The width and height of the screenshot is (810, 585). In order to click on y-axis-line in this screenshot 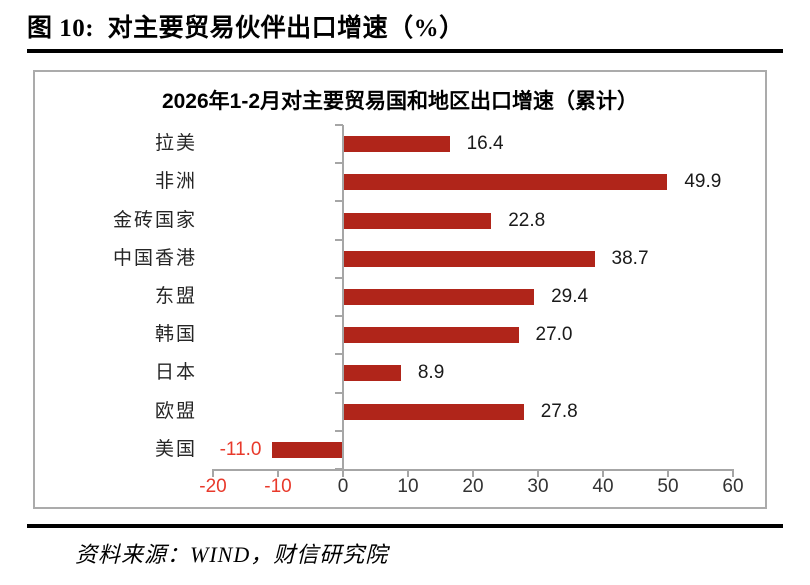, I will do `click(343, 298)`.